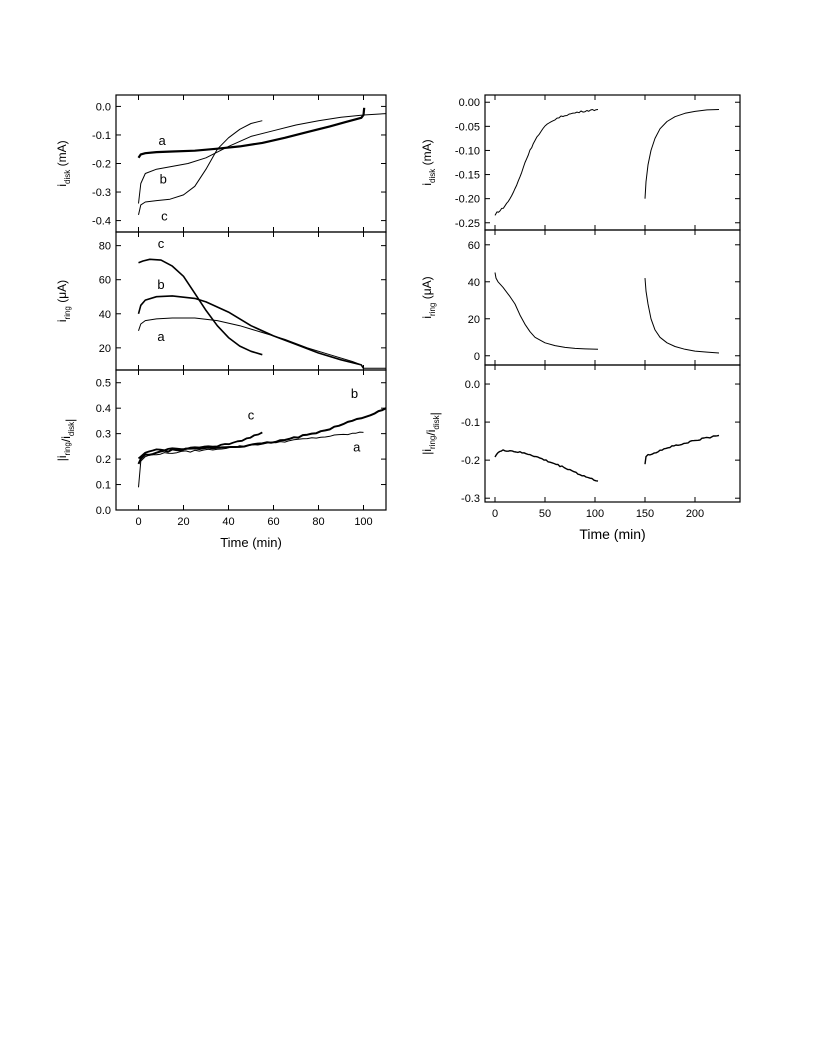  I want to click on x-tick-label: 60, so click(273, 522).